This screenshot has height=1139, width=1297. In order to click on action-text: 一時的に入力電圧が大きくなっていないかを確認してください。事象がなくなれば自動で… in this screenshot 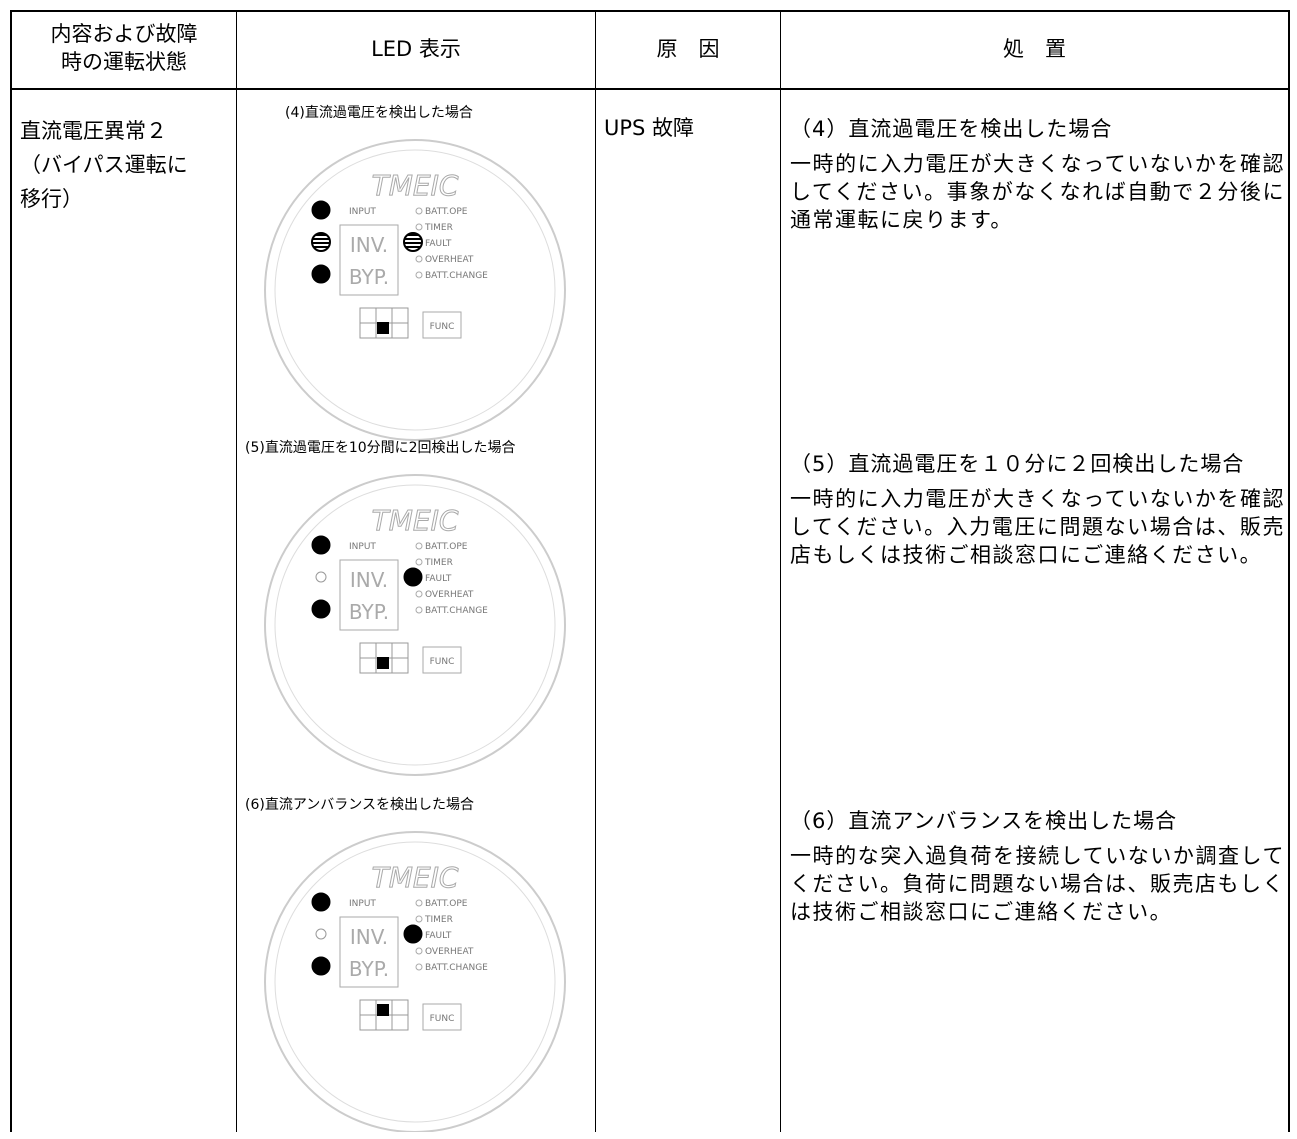, I will do `click(1037, 192)`.